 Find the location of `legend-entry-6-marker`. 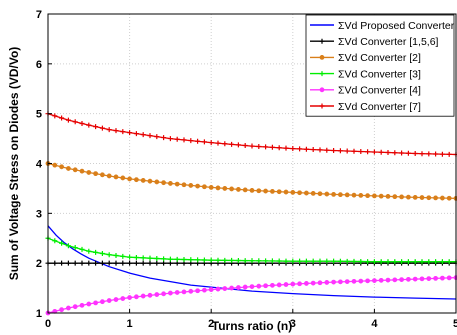

legend-entry-6-marker is located at coordinates (322, 106).